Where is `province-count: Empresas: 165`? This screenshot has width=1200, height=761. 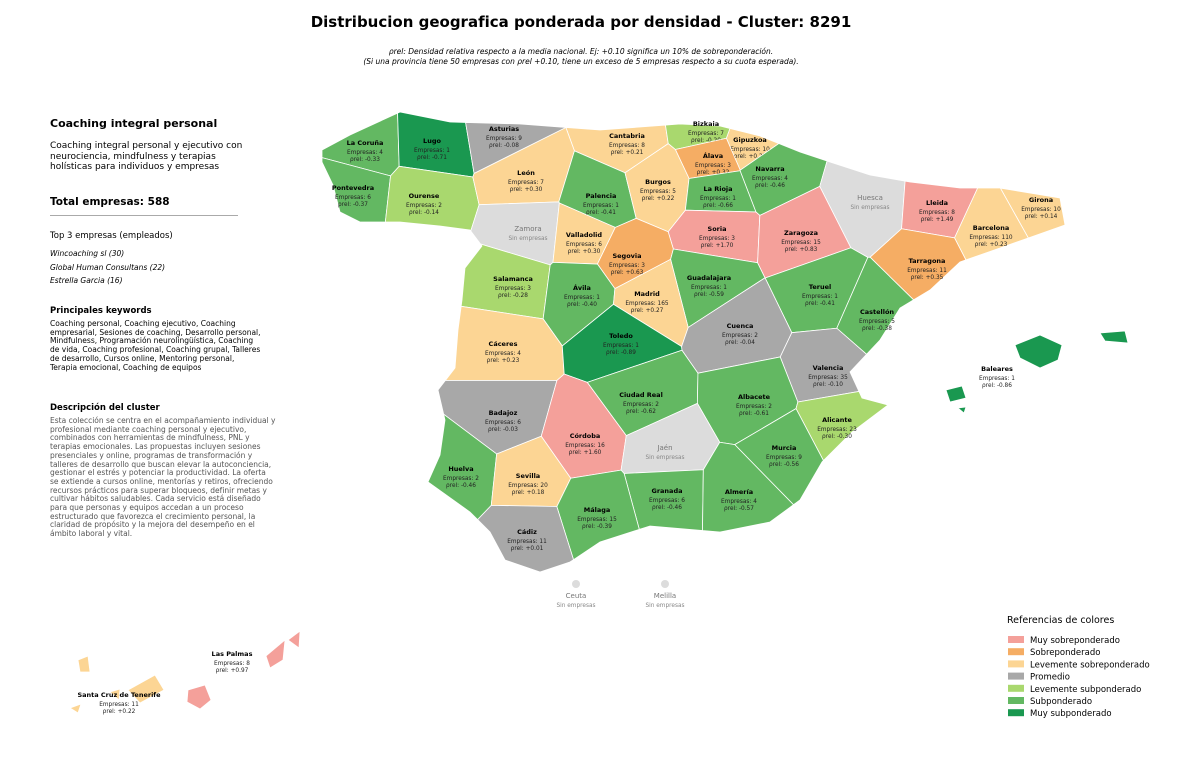 province-count: Empresas: 165 is located at coordinates (647, 304).